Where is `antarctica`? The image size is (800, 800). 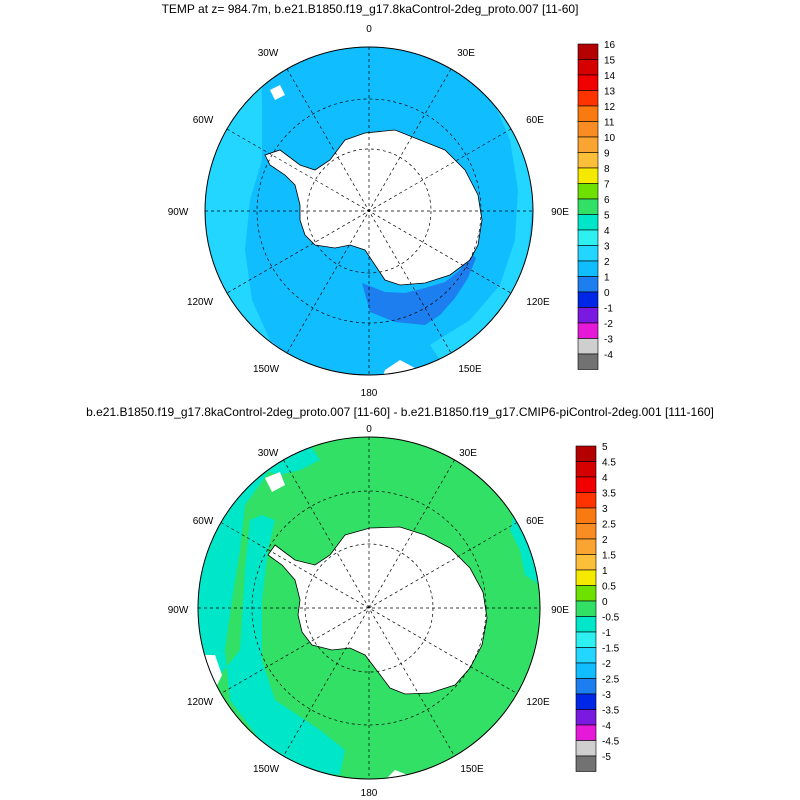
antarctica is located at coordinates (373, 207).